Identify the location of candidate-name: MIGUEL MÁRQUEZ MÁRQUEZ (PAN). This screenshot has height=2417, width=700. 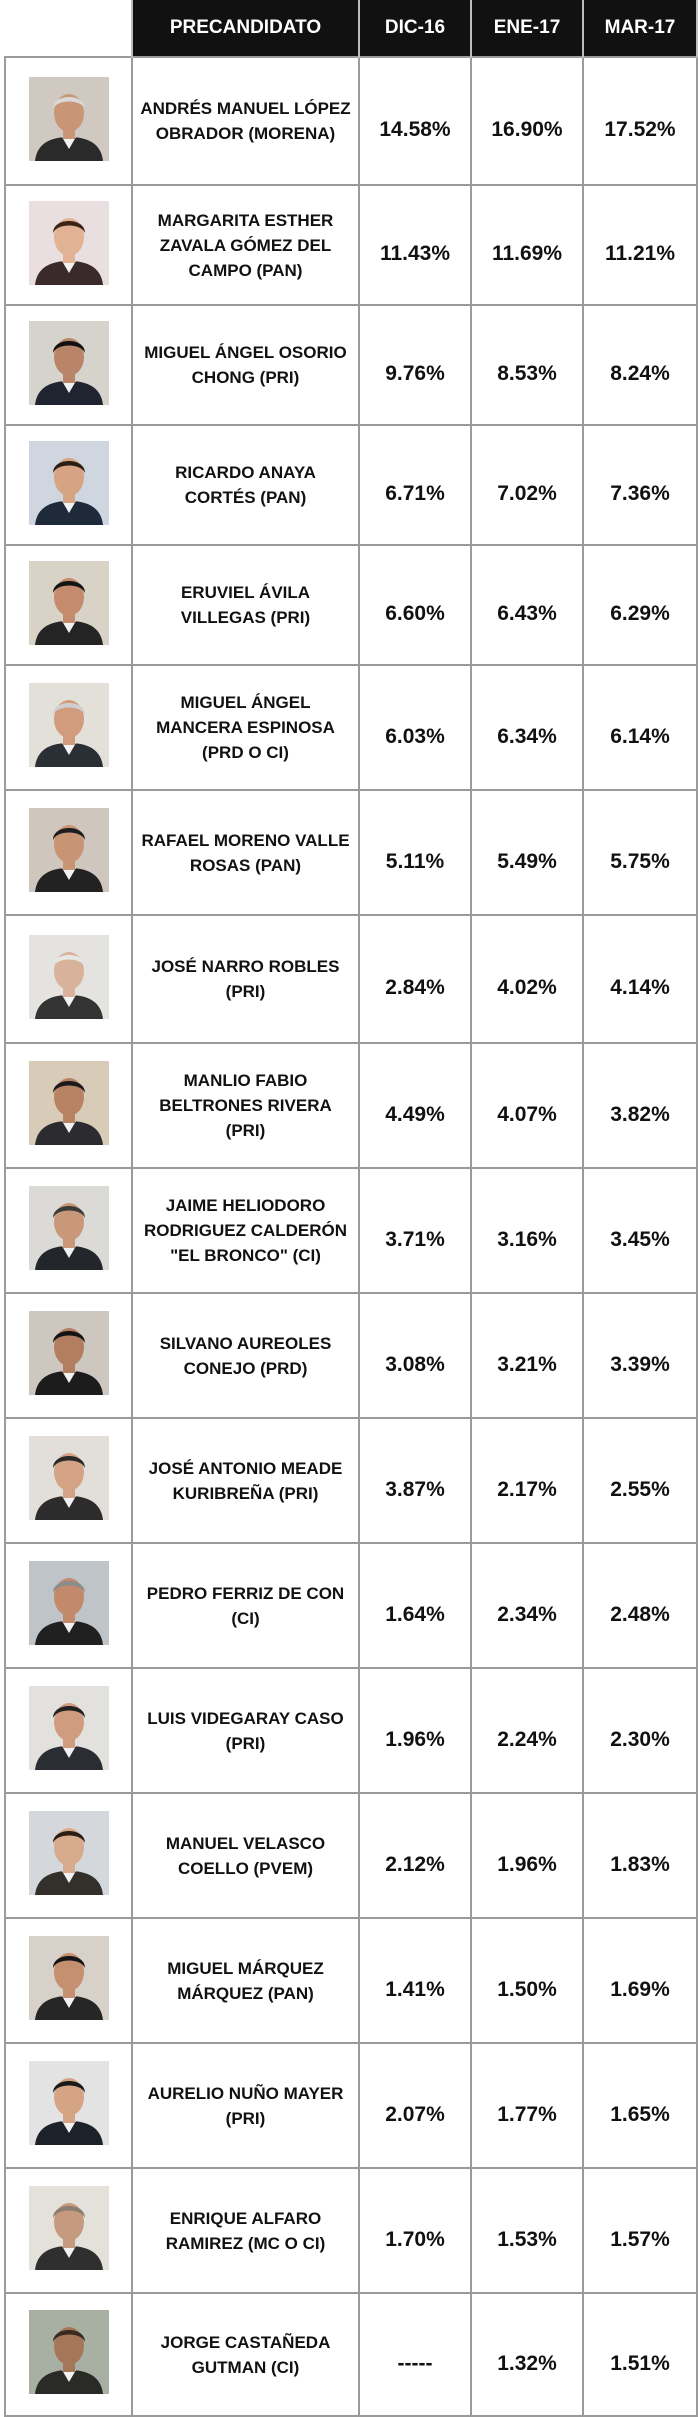
(245, 1980).